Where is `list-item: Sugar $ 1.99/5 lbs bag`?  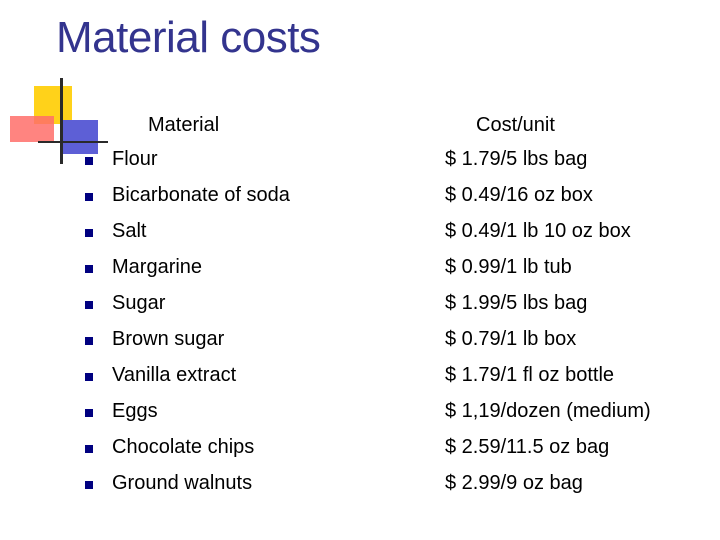
list-item: Sugar $ 1.99/5 lbs bag is located at coordinates (360, 308).